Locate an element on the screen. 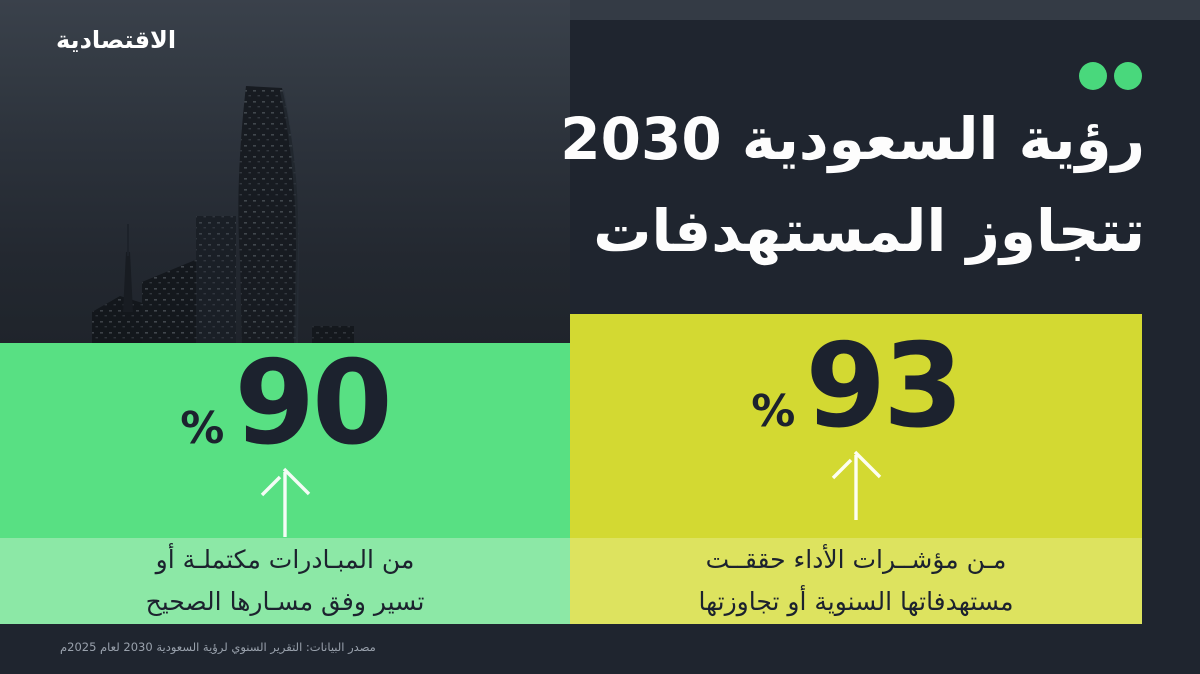  stat-initiatives-percent-sign: % is located at coordinates (202, 428).